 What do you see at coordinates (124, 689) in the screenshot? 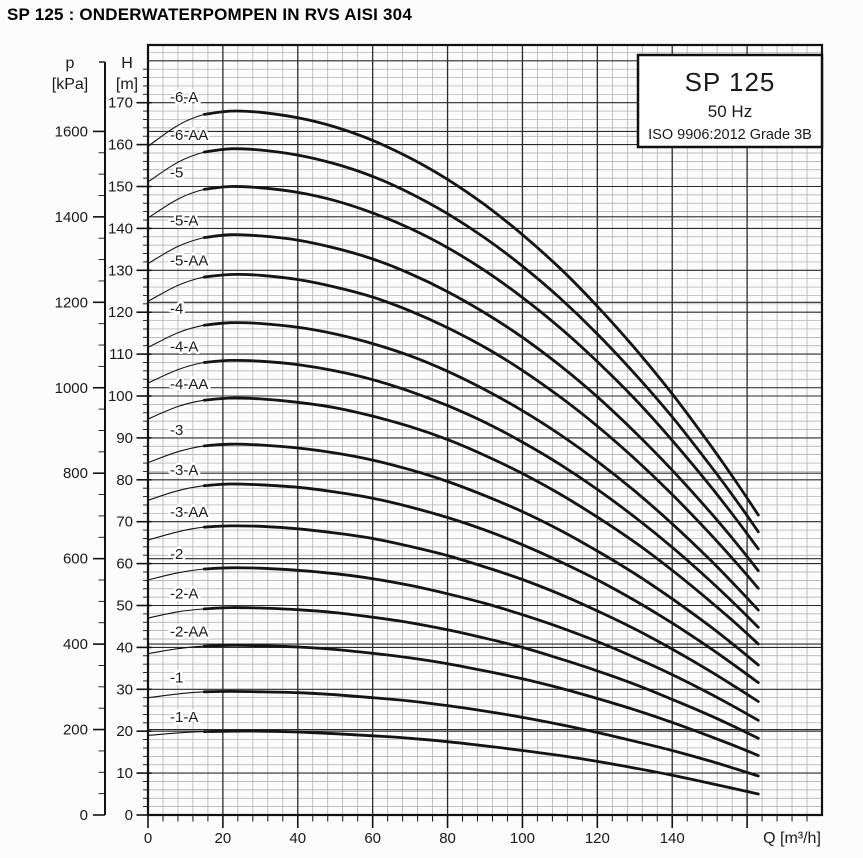
I see `head-tick-label: 30` at bounding box center [124, 689].